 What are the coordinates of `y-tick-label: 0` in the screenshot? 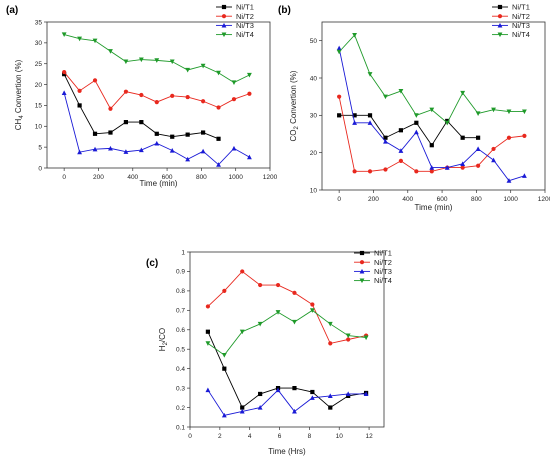 It's located at (40, 168).